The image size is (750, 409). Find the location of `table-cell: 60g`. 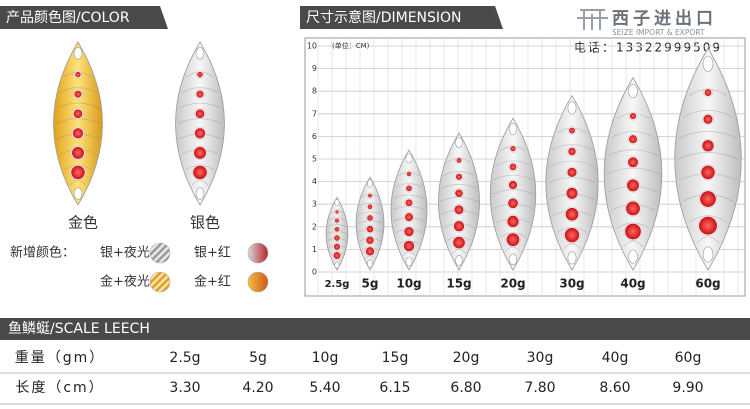

table-cell: 60g is located at coordinates (688, 358).